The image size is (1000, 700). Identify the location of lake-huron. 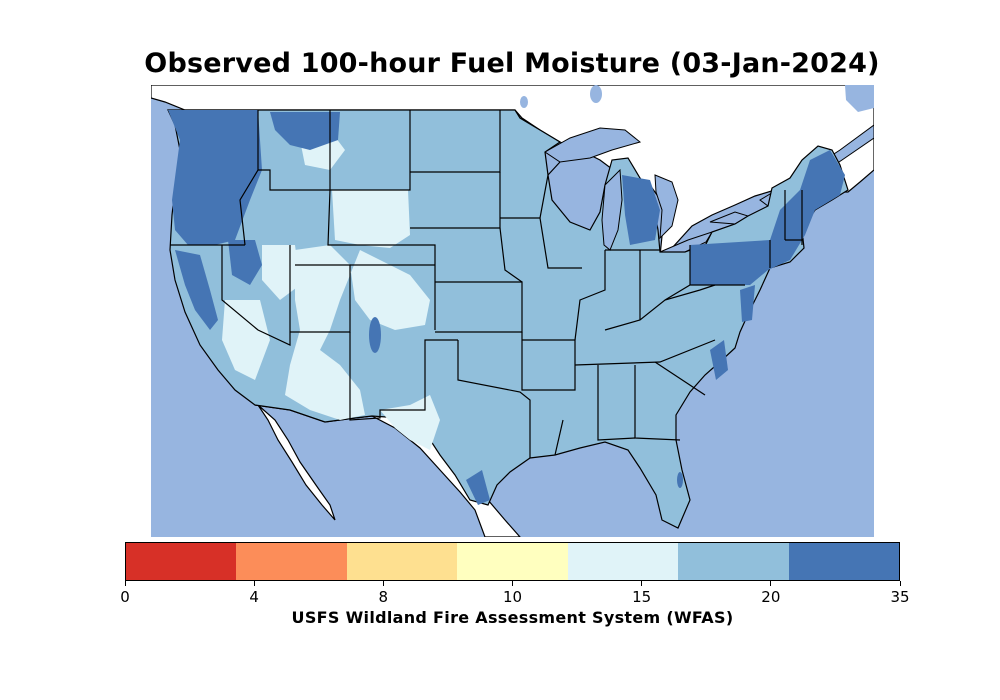
(666, 207).